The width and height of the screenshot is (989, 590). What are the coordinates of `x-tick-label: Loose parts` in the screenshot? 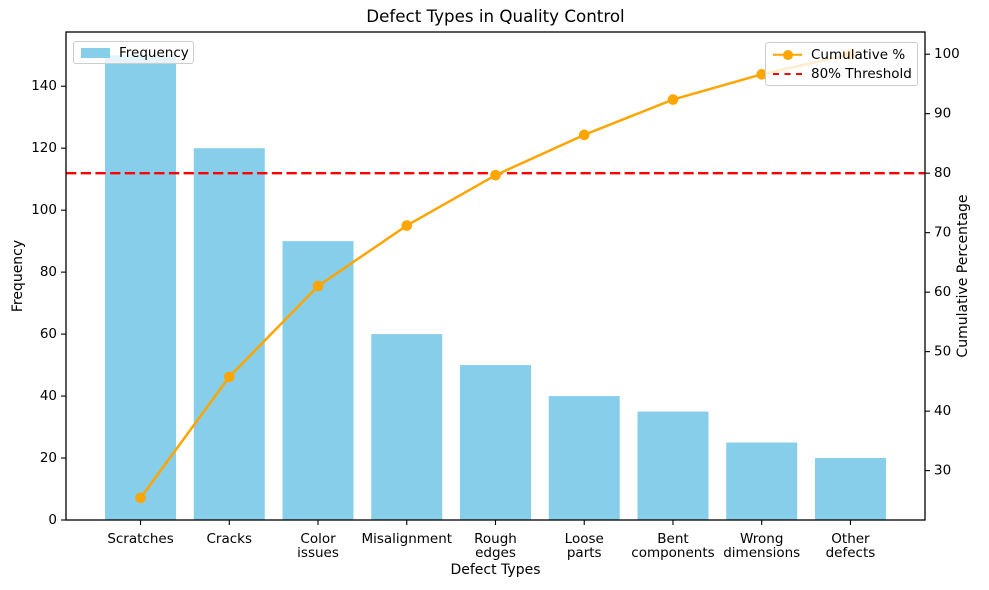 It's located at (584, 546).